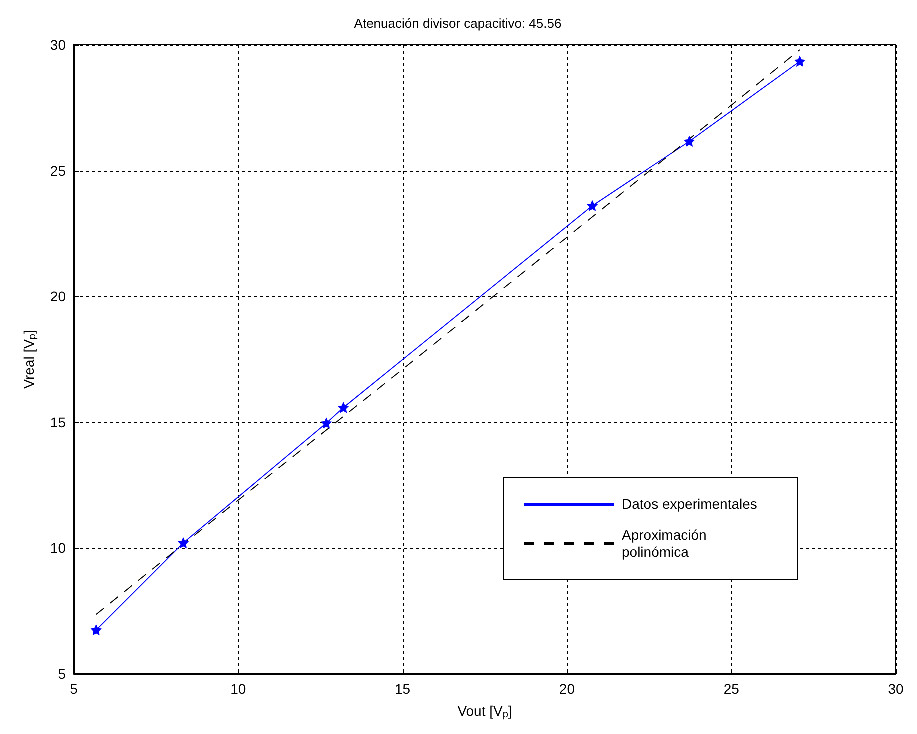 Image resolution: width=917 pixels, height=734 pixels. Describe the element at coordinates (567, 689) in the screenshot. I see `x-tick-label: 20` at that location.